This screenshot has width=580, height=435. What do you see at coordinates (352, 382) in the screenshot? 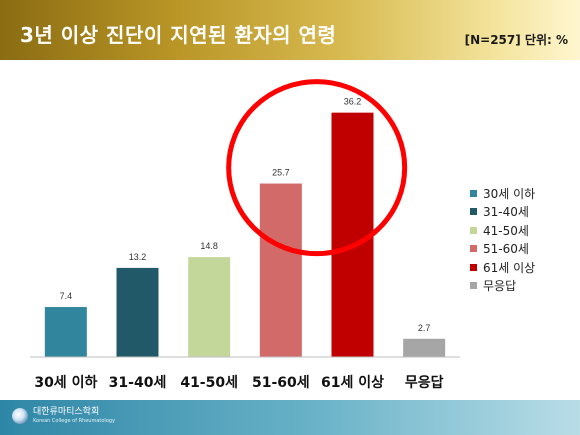
I see `category-label-61세 이상: 61세 이상` at bounding box center [352, 382].